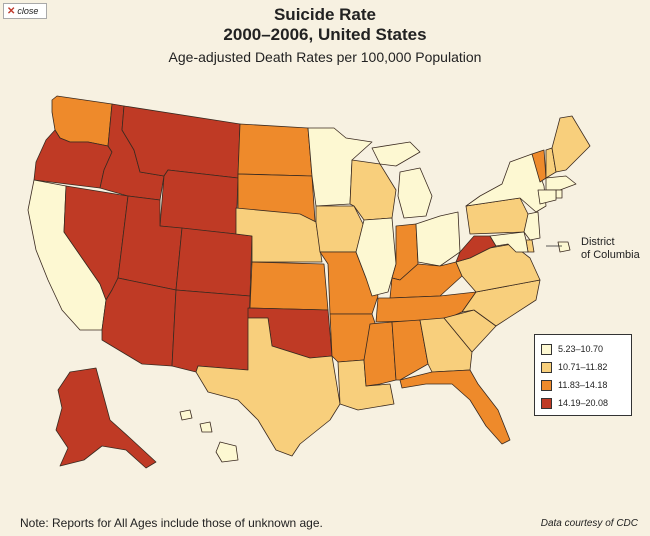 The height and width of the screenshot is (536, 650). I want to click on dc-label-line1: District, so click(598, 242).